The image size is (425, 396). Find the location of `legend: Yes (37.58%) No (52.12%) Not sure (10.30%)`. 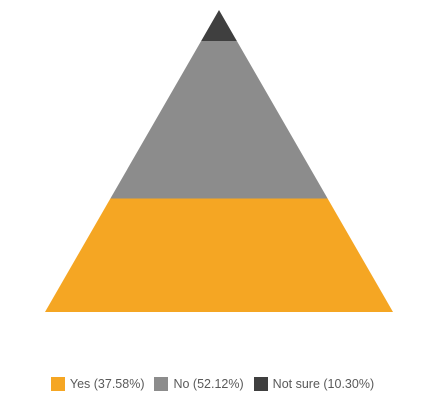

legend: Yes (37.58%) No (52.12%) Not sure (10.30%) is located at coordinates (212, 384).